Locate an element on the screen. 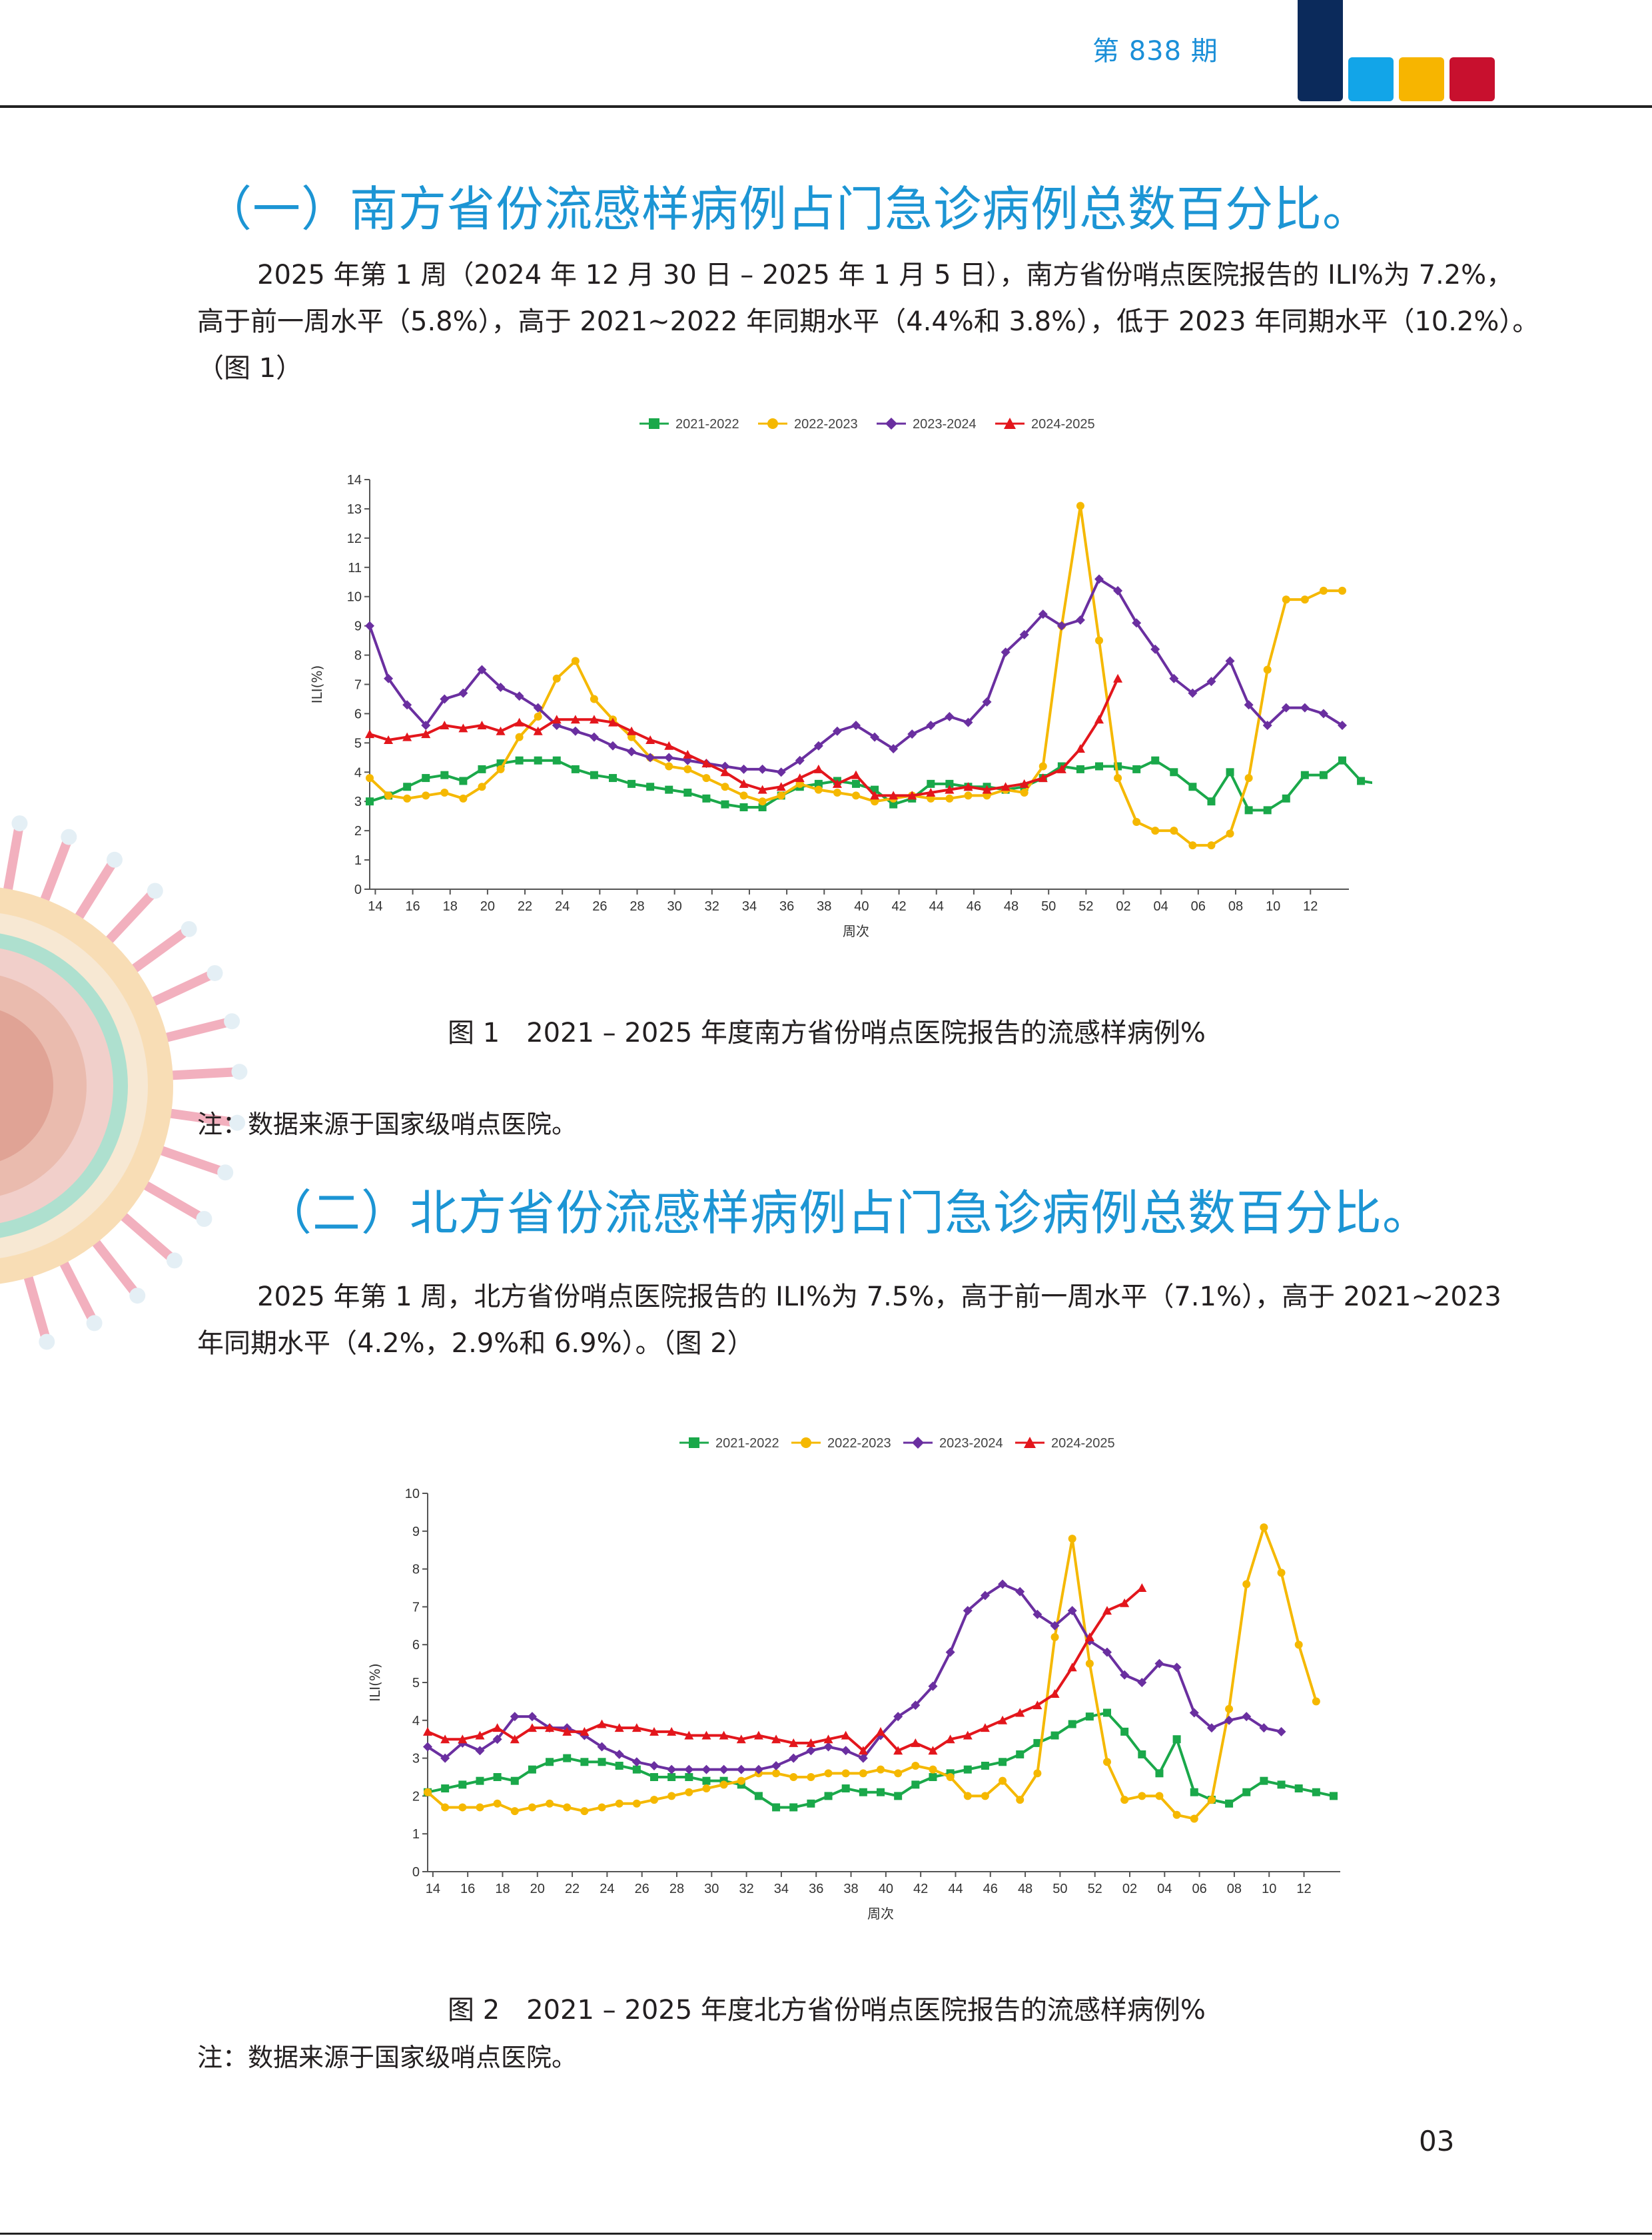  x-tick-label: 16 is located at coordinates (412, 906).